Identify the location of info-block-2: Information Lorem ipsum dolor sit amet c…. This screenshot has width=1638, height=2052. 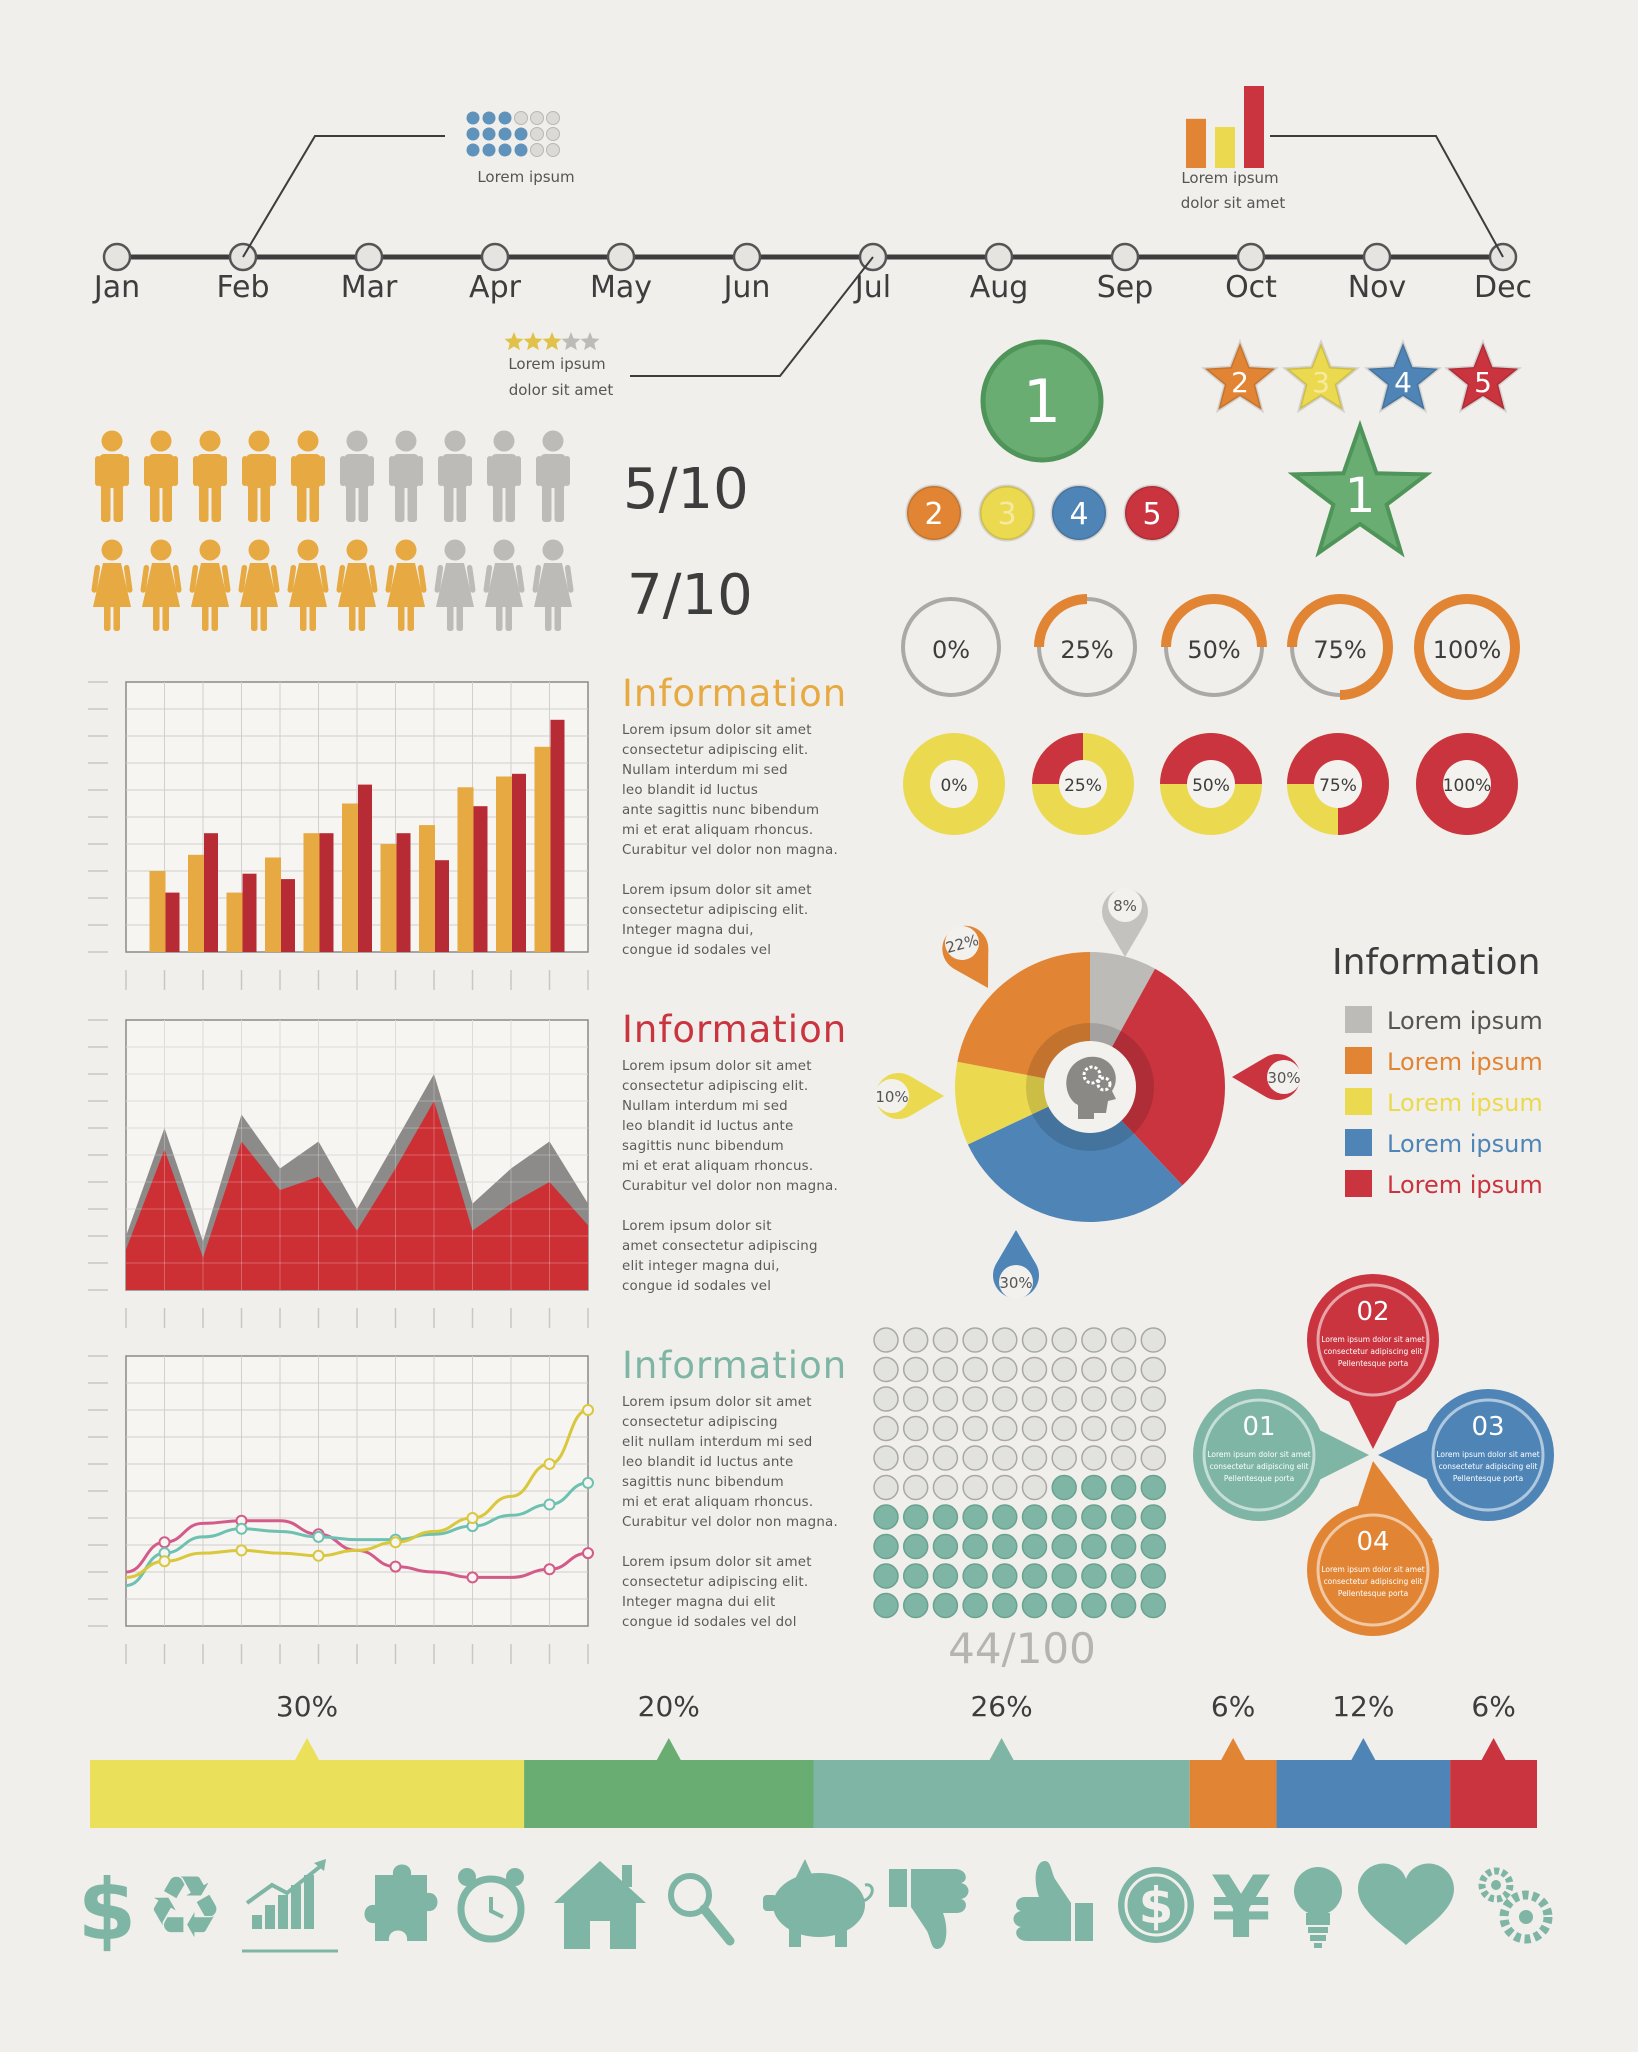
(747, 1152).